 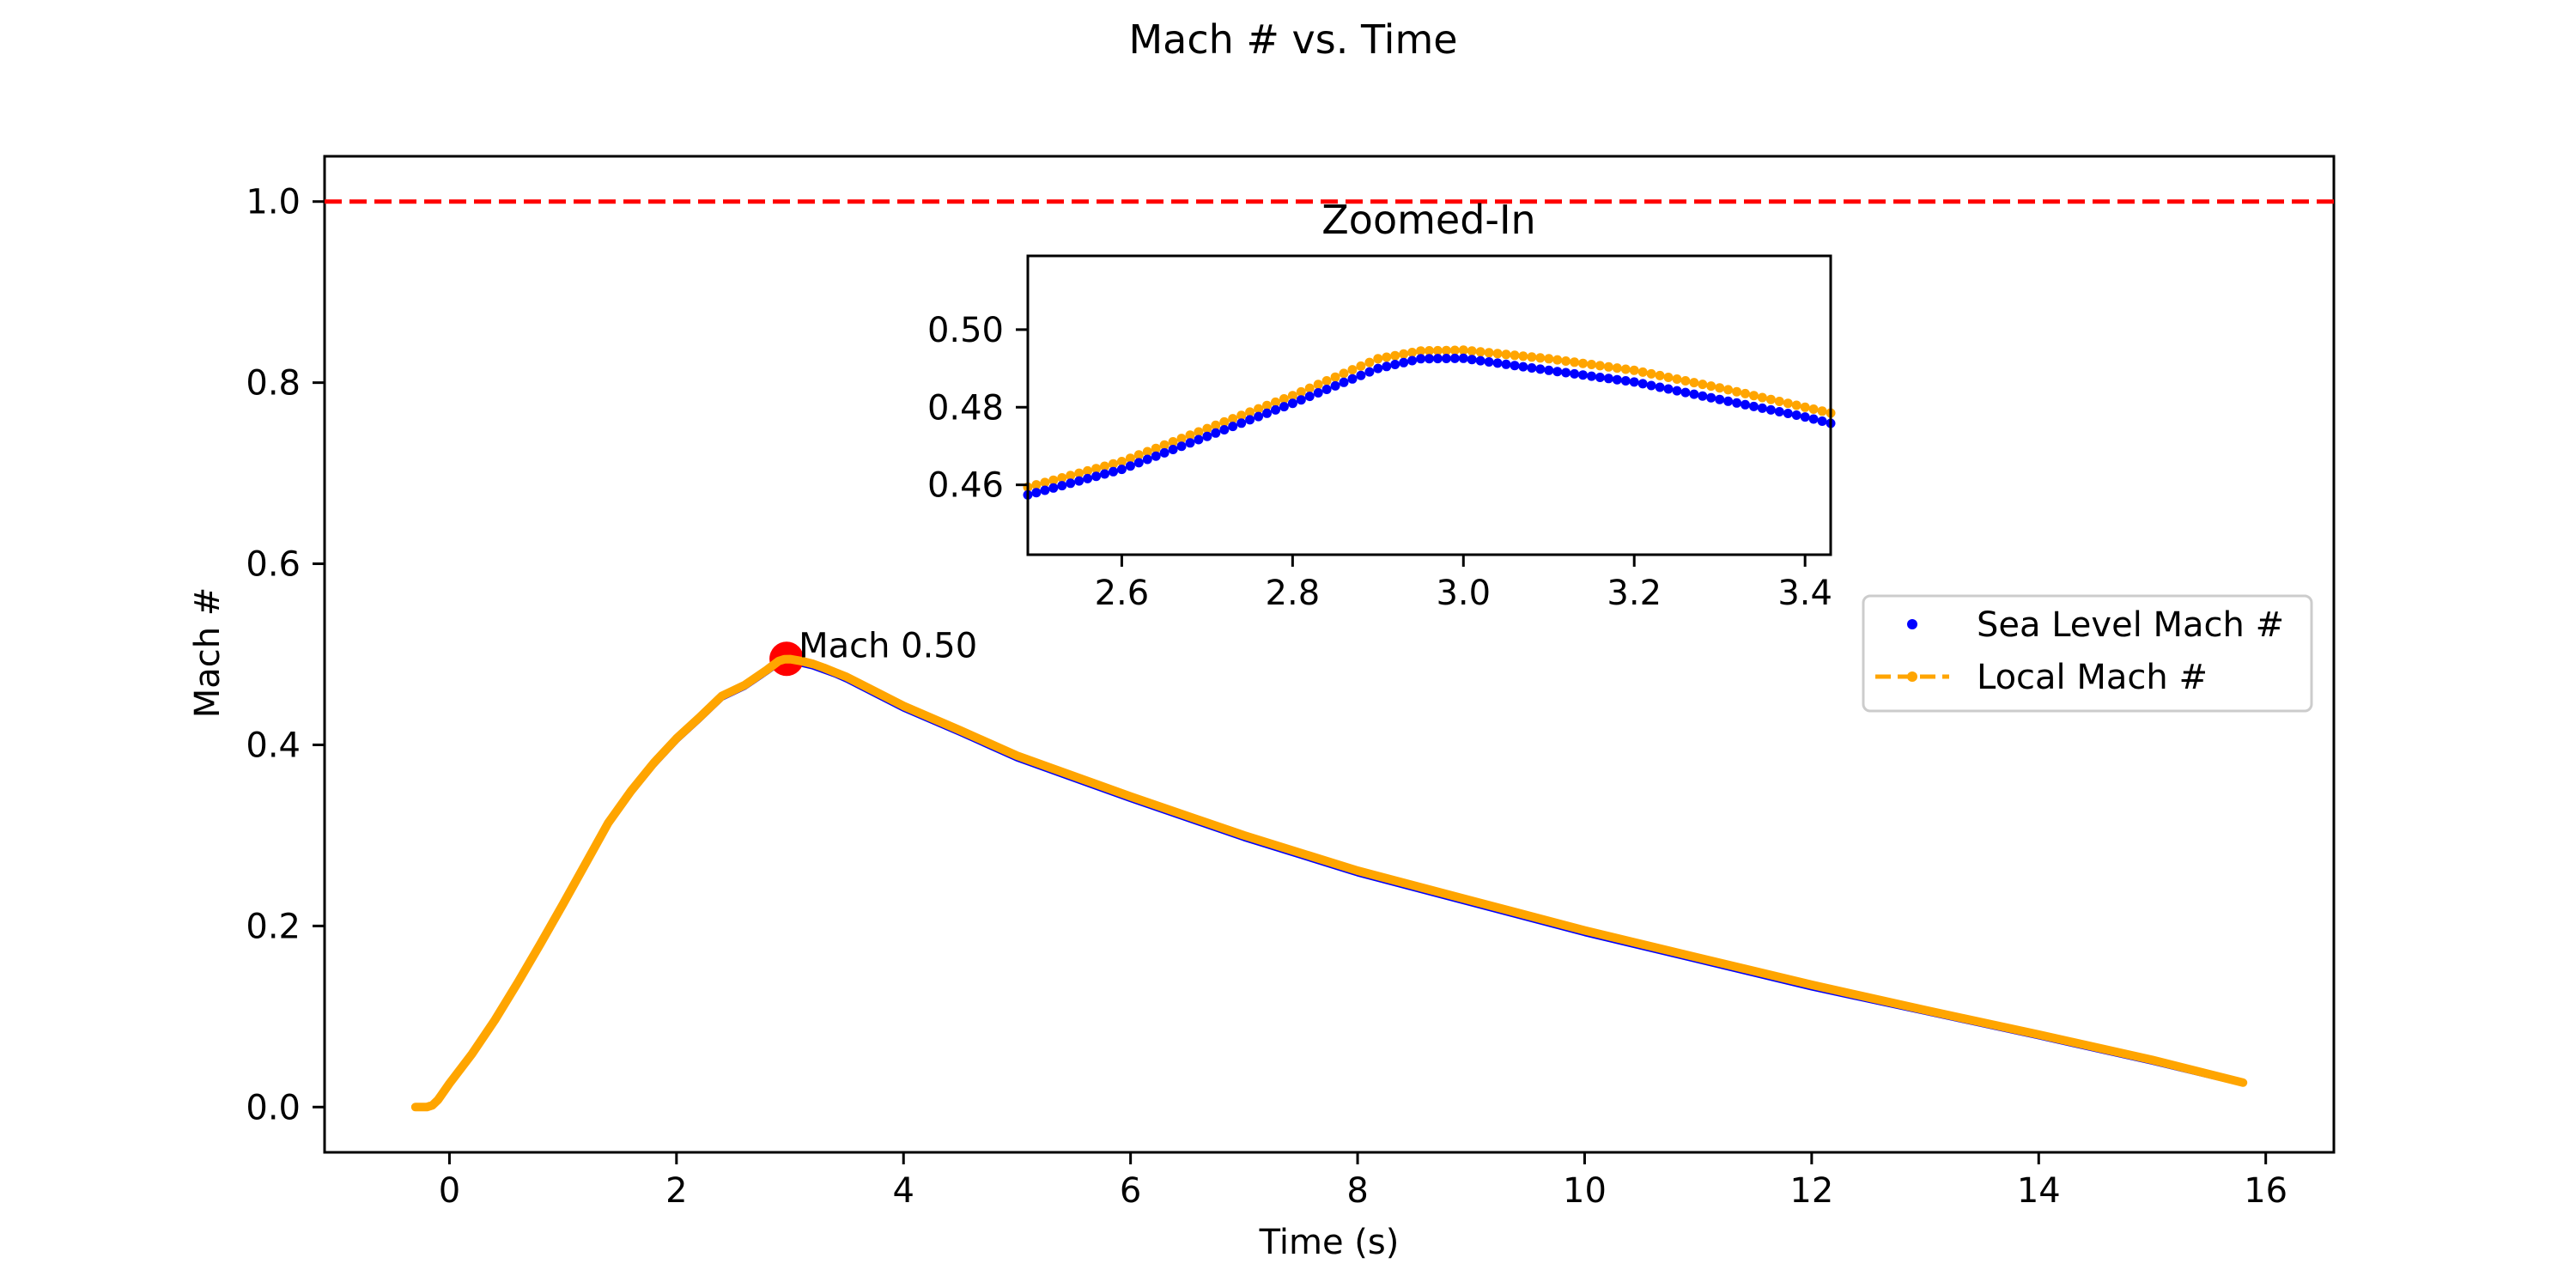 I want to click on inset-plot-area: 2.6 2.8 3.0 3.2 3.4 0.46 0.48 0.50 Zoomed-In, so click(x=1382, y=405).